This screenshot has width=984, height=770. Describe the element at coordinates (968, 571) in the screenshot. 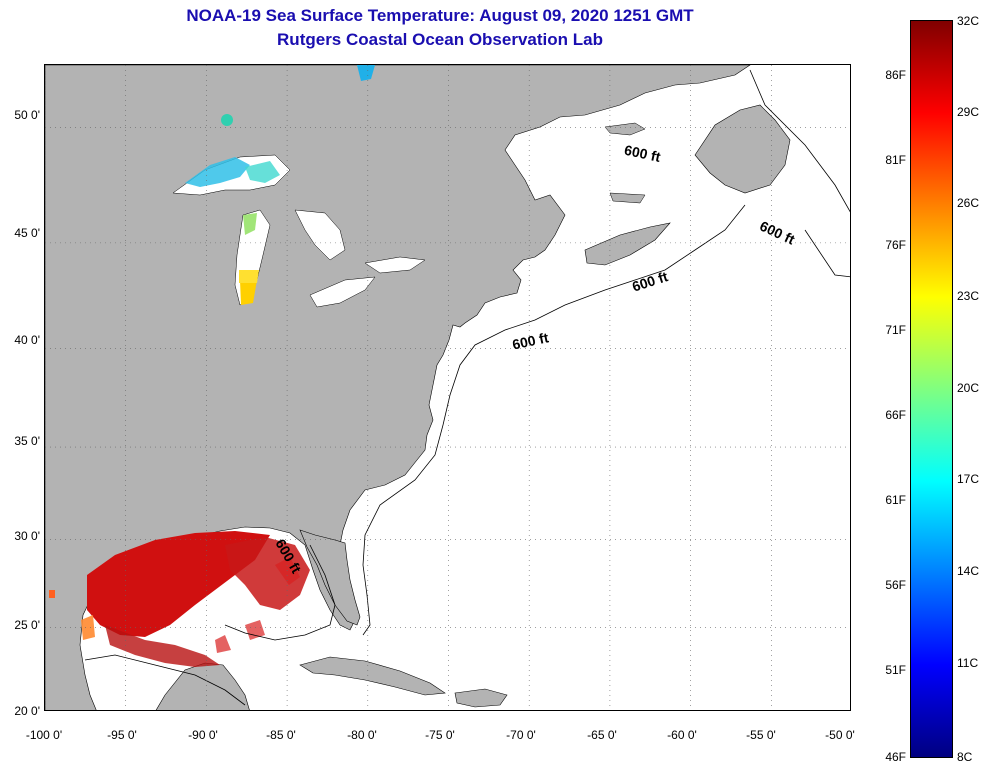

I see `colorbar-c-label: 14C` at that location.